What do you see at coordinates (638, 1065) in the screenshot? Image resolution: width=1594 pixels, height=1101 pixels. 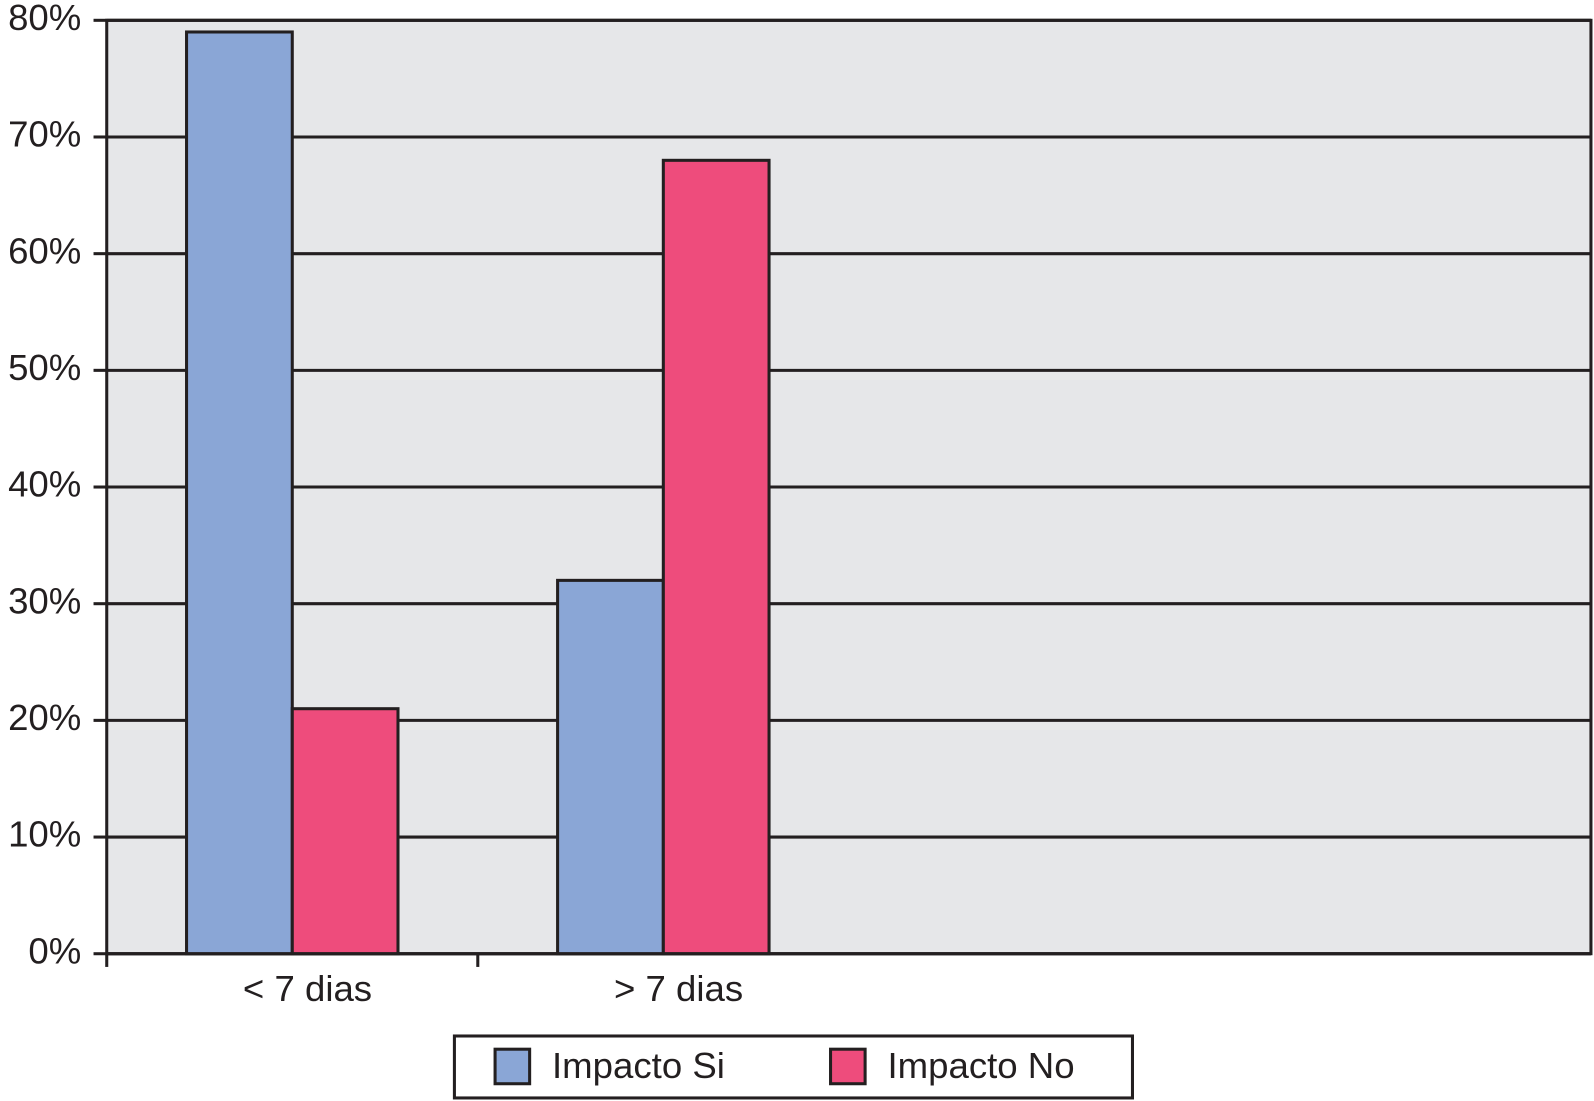 I see `legend-label: Impacto Si` at bounding box center [638, 1065].